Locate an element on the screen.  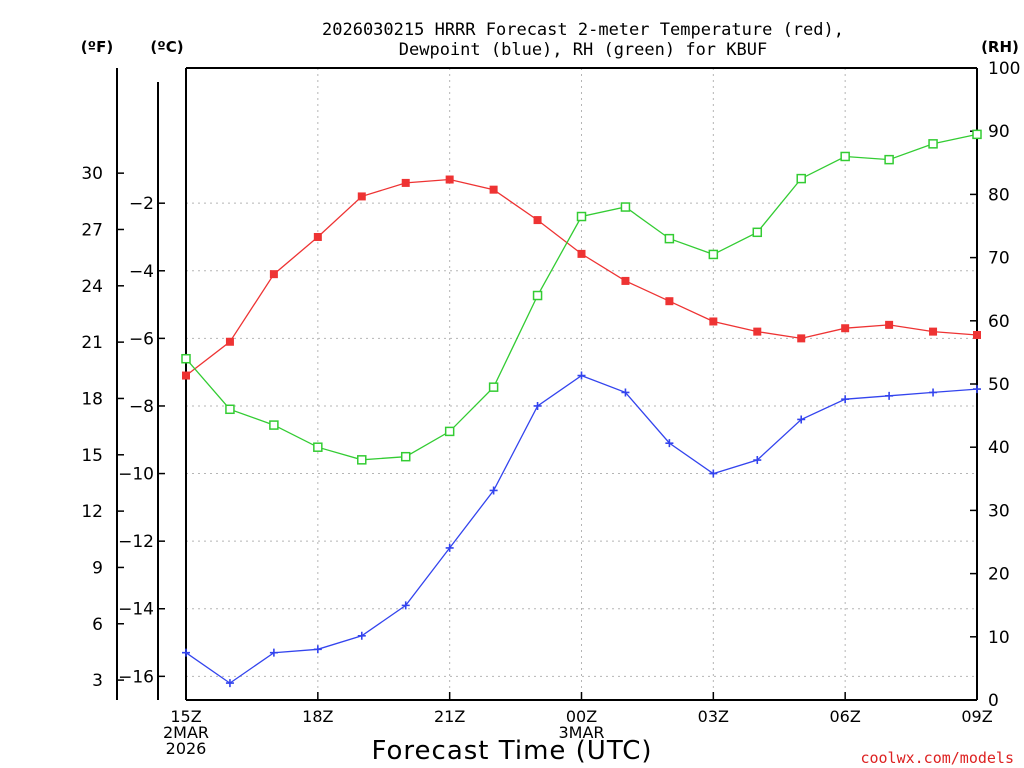
fahrenheit-tick-label: 9 is located at coordinates (97, 568).